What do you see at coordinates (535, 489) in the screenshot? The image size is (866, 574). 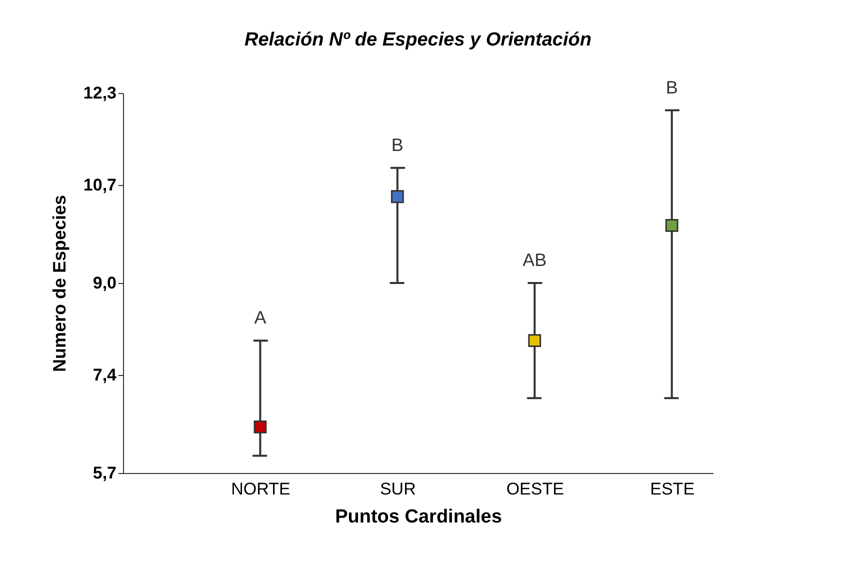 I see `x-tick-label: OESTE` at bounding box center [535, 489].